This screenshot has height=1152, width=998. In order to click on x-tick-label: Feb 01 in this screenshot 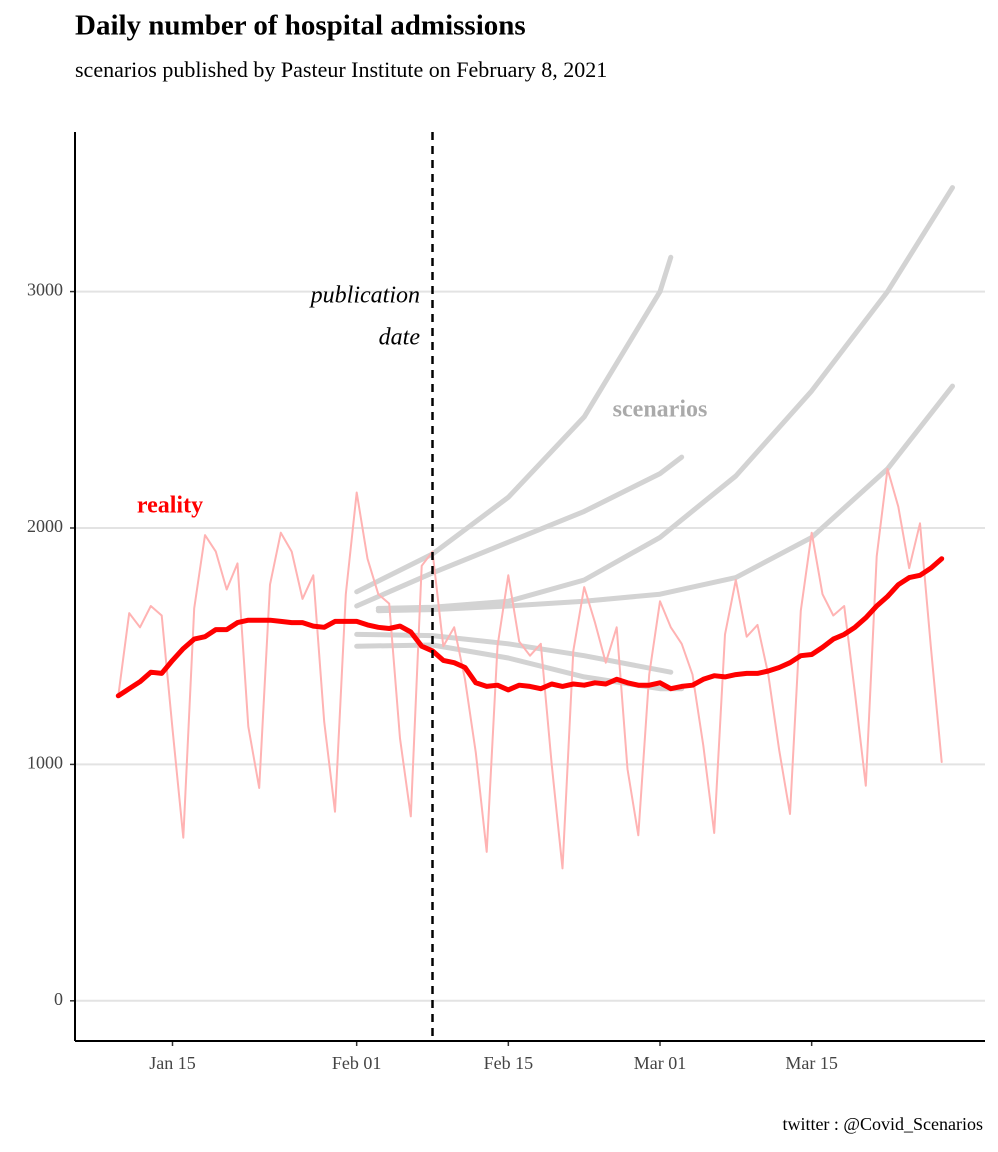, I will do `click(357, 1063)`.